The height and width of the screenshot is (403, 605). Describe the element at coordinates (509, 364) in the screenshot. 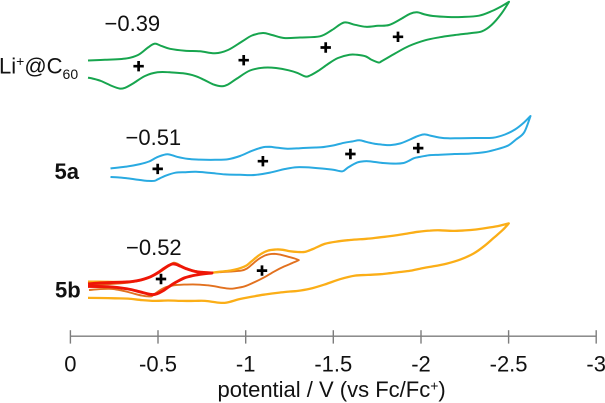

I see `svg-text: -2.5` at that location.